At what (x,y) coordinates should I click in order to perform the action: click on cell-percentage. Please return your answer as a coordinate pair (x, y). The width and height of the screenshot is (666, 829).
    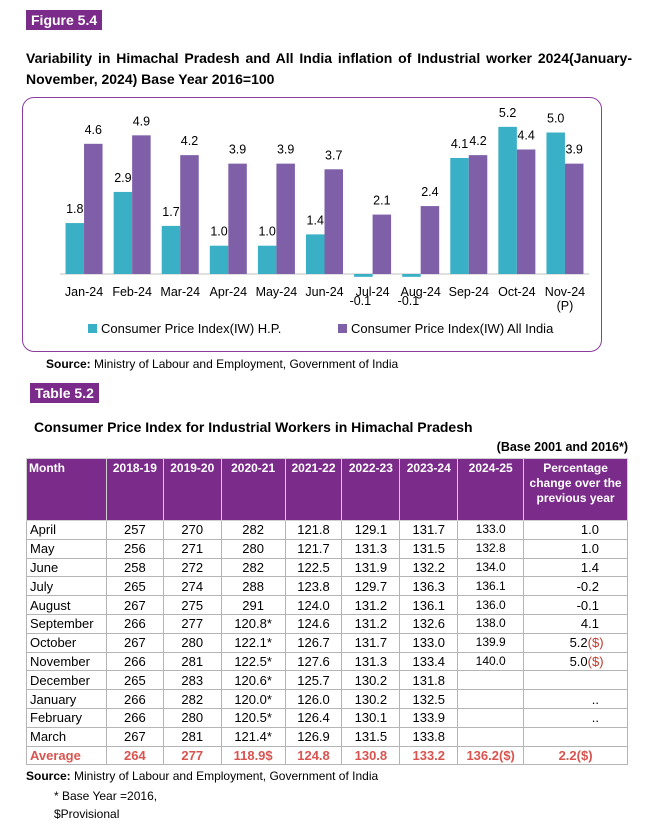
    Looking at the image, I should click on (575, 736).